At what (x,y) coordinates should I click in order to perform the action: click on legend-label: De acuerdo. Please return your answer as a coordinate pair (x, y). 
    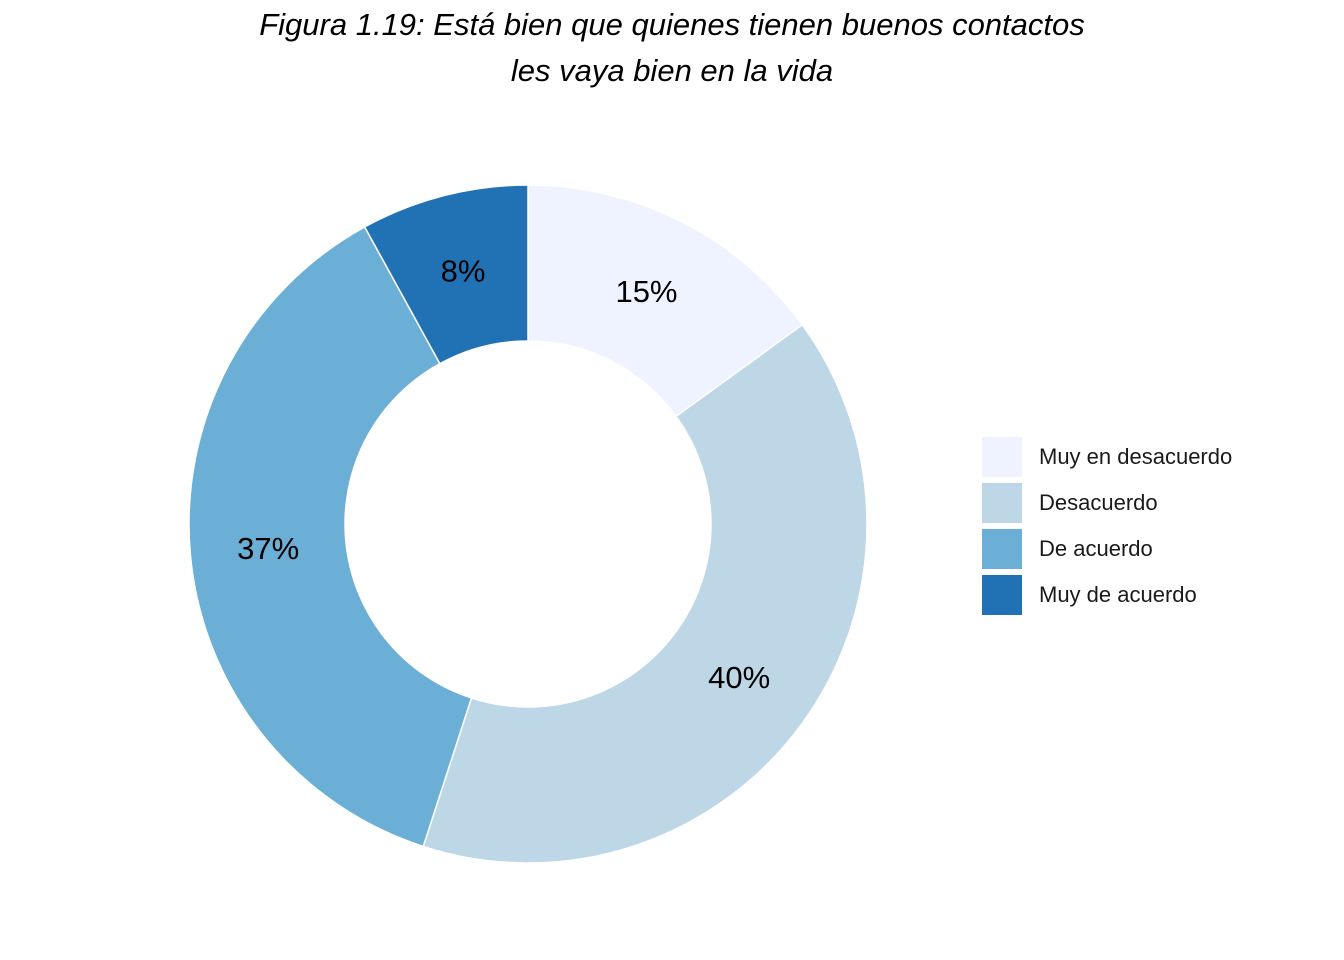
    Looking at the image, I should click on (1096, 548).